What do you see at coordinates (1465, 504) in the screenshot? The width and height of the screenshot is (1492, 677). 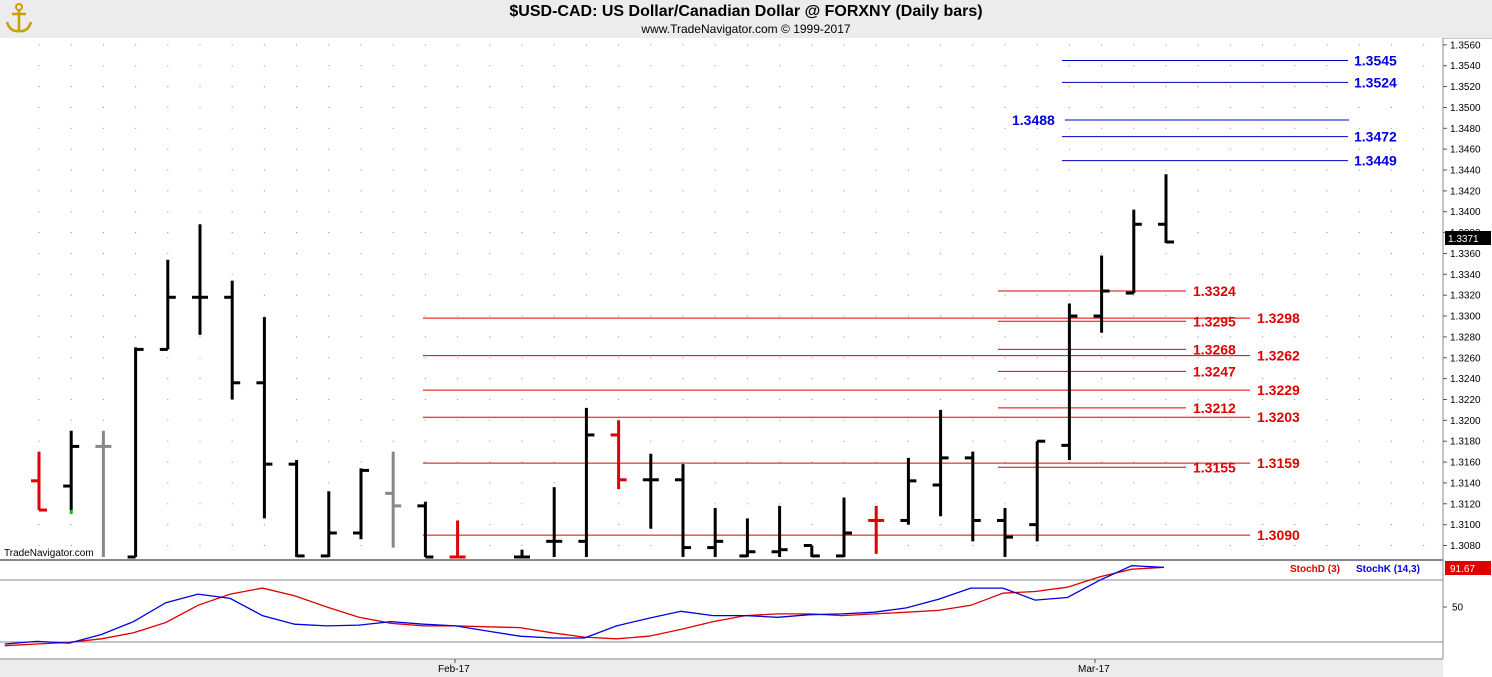 I see `price-tick-label: 1.3120` at bounding box center [1465, 504].